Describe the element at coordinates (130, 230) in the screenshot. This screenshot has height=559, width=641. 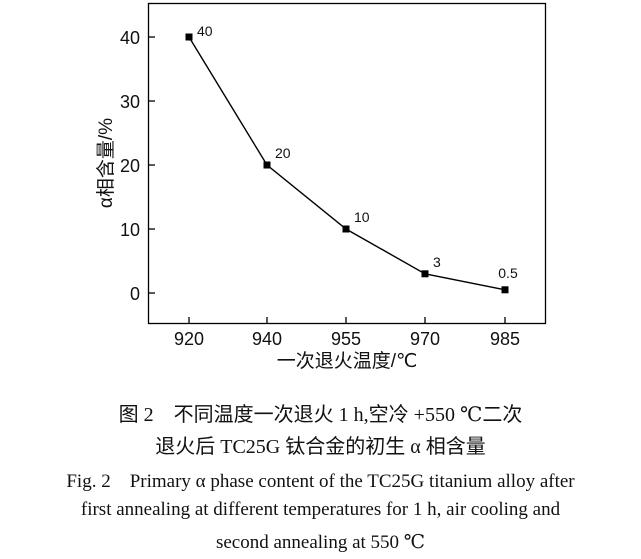
I see `y-tick-label: 10` at that location.